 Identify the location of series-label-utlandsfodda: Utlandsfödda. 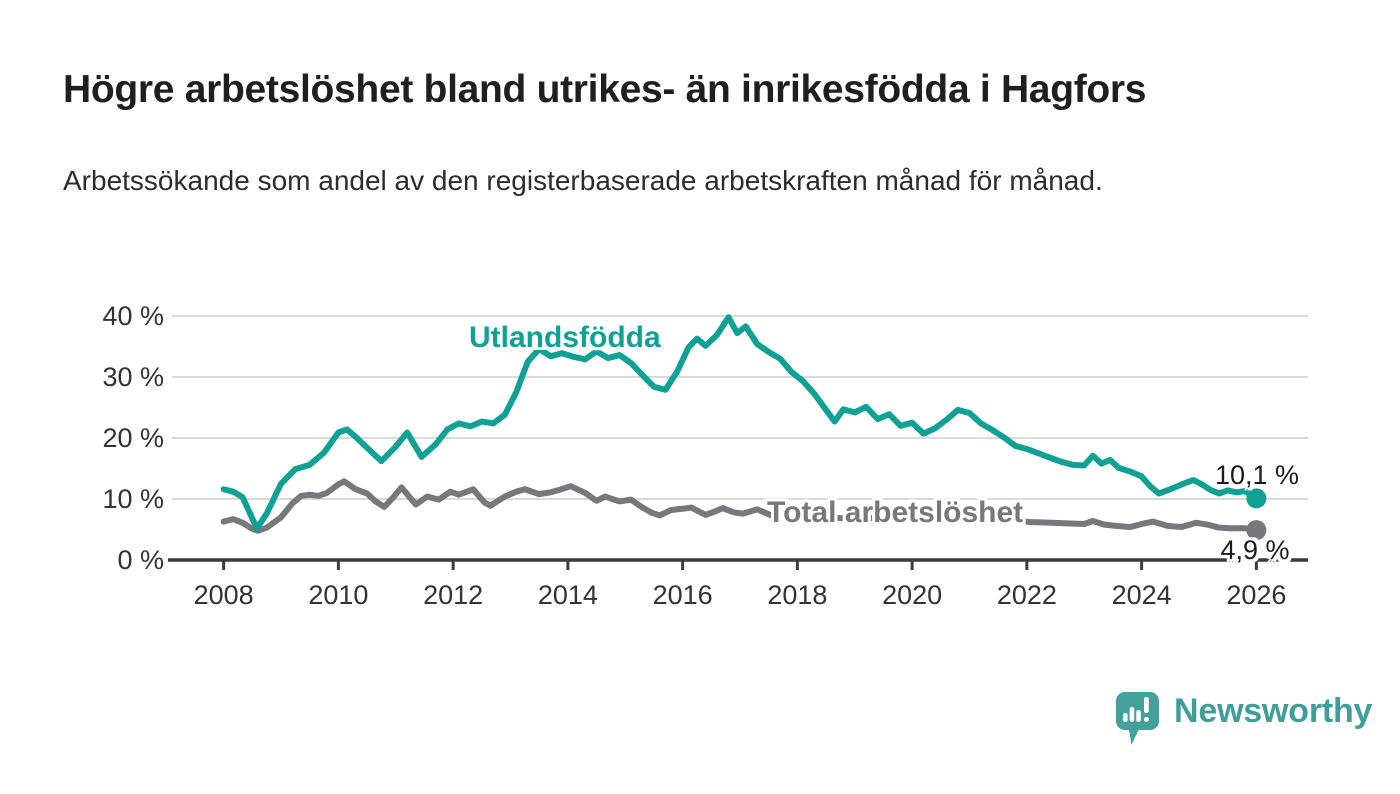
(565, 337).